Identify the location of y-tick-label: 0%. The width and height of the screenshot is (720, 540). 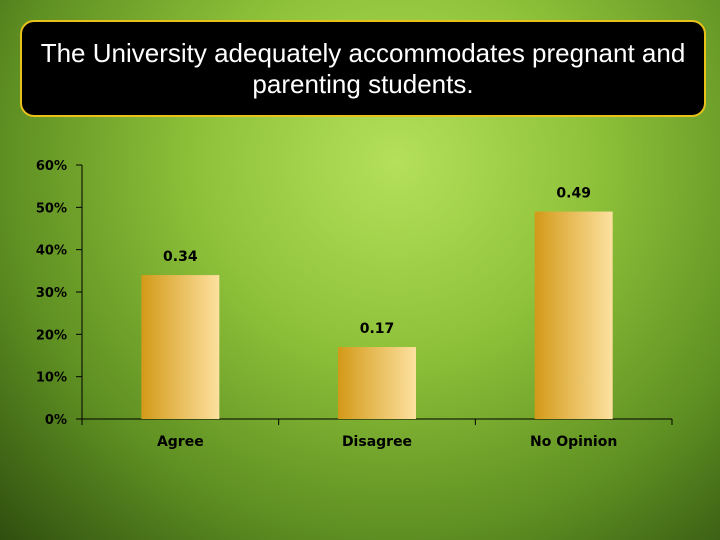
(56, 420).